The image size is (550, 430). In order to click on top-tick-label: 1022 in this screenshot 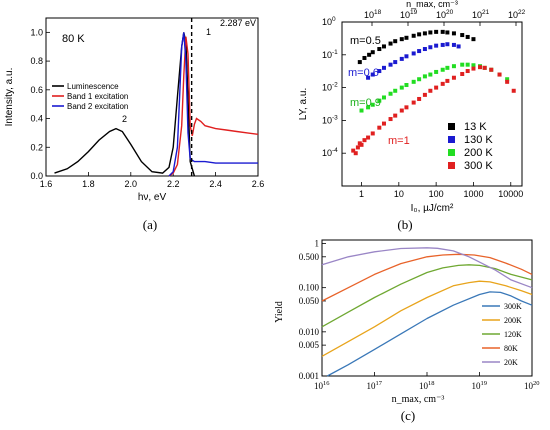, I will do `click(517, 14)`.